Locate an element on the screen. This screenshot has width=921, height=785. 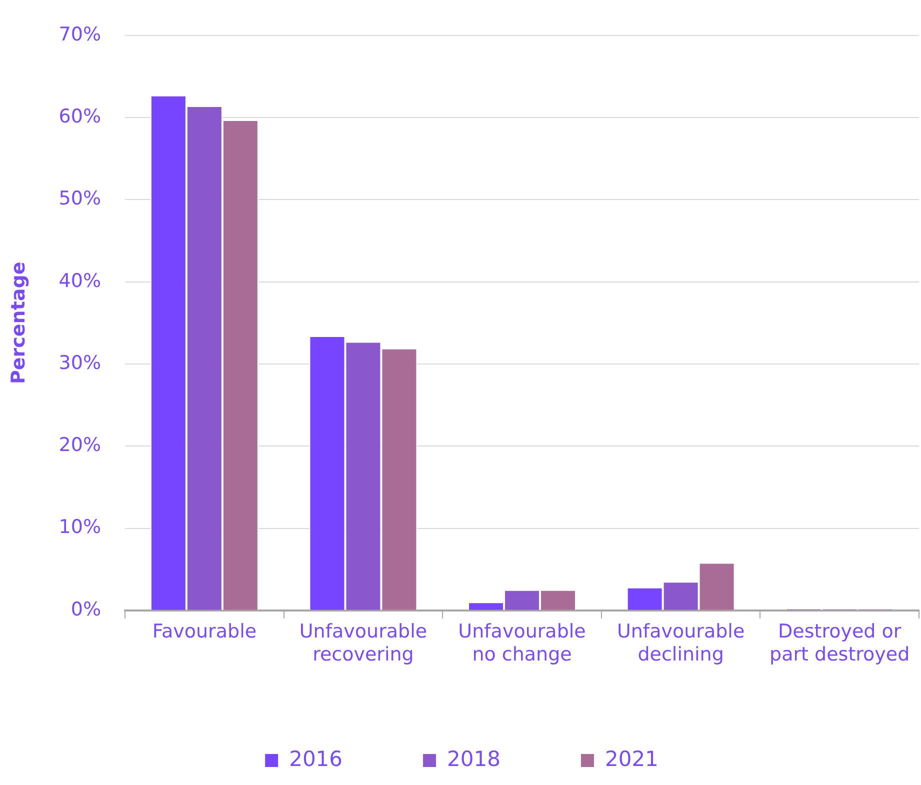
y-tick-label: 40% is located at coordinates (80, 281).